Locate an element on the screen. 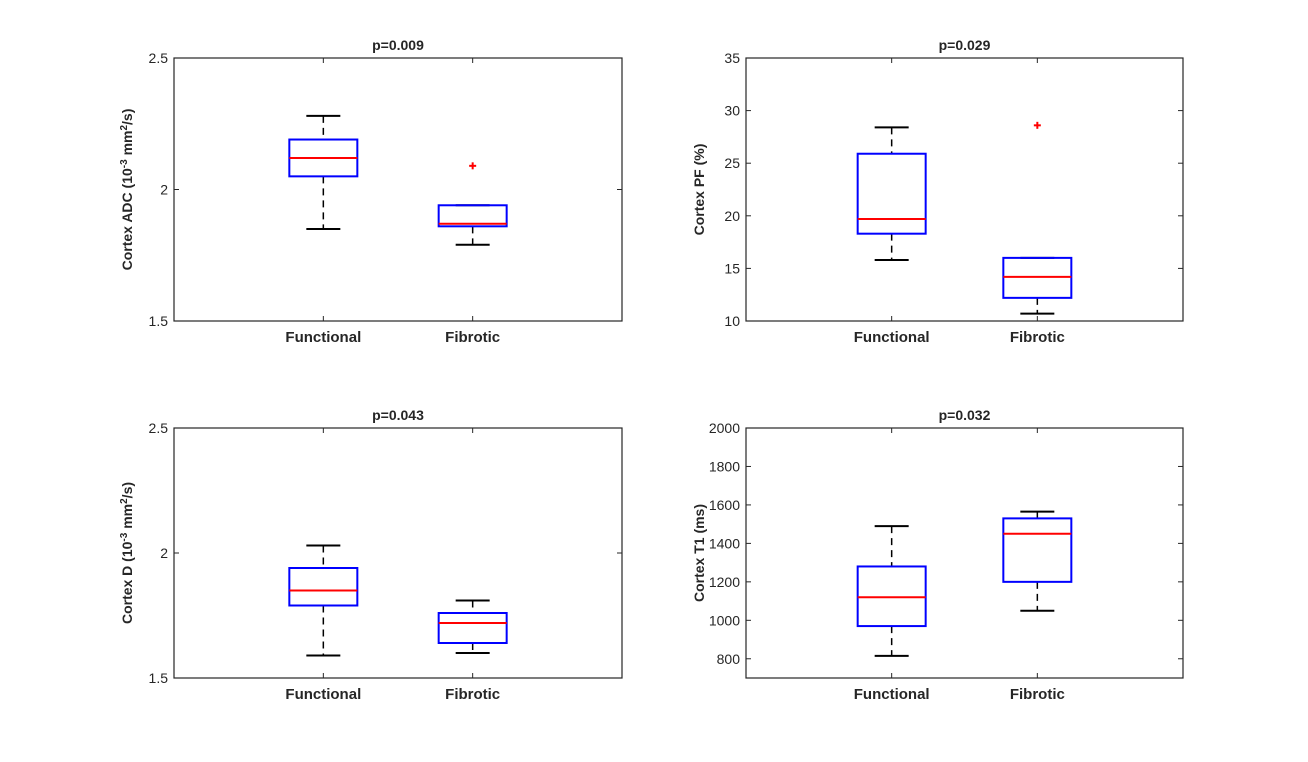 This screenshot has height=762, width=1308. y-tick-label: 1200 is located at coordinates (724, 582).